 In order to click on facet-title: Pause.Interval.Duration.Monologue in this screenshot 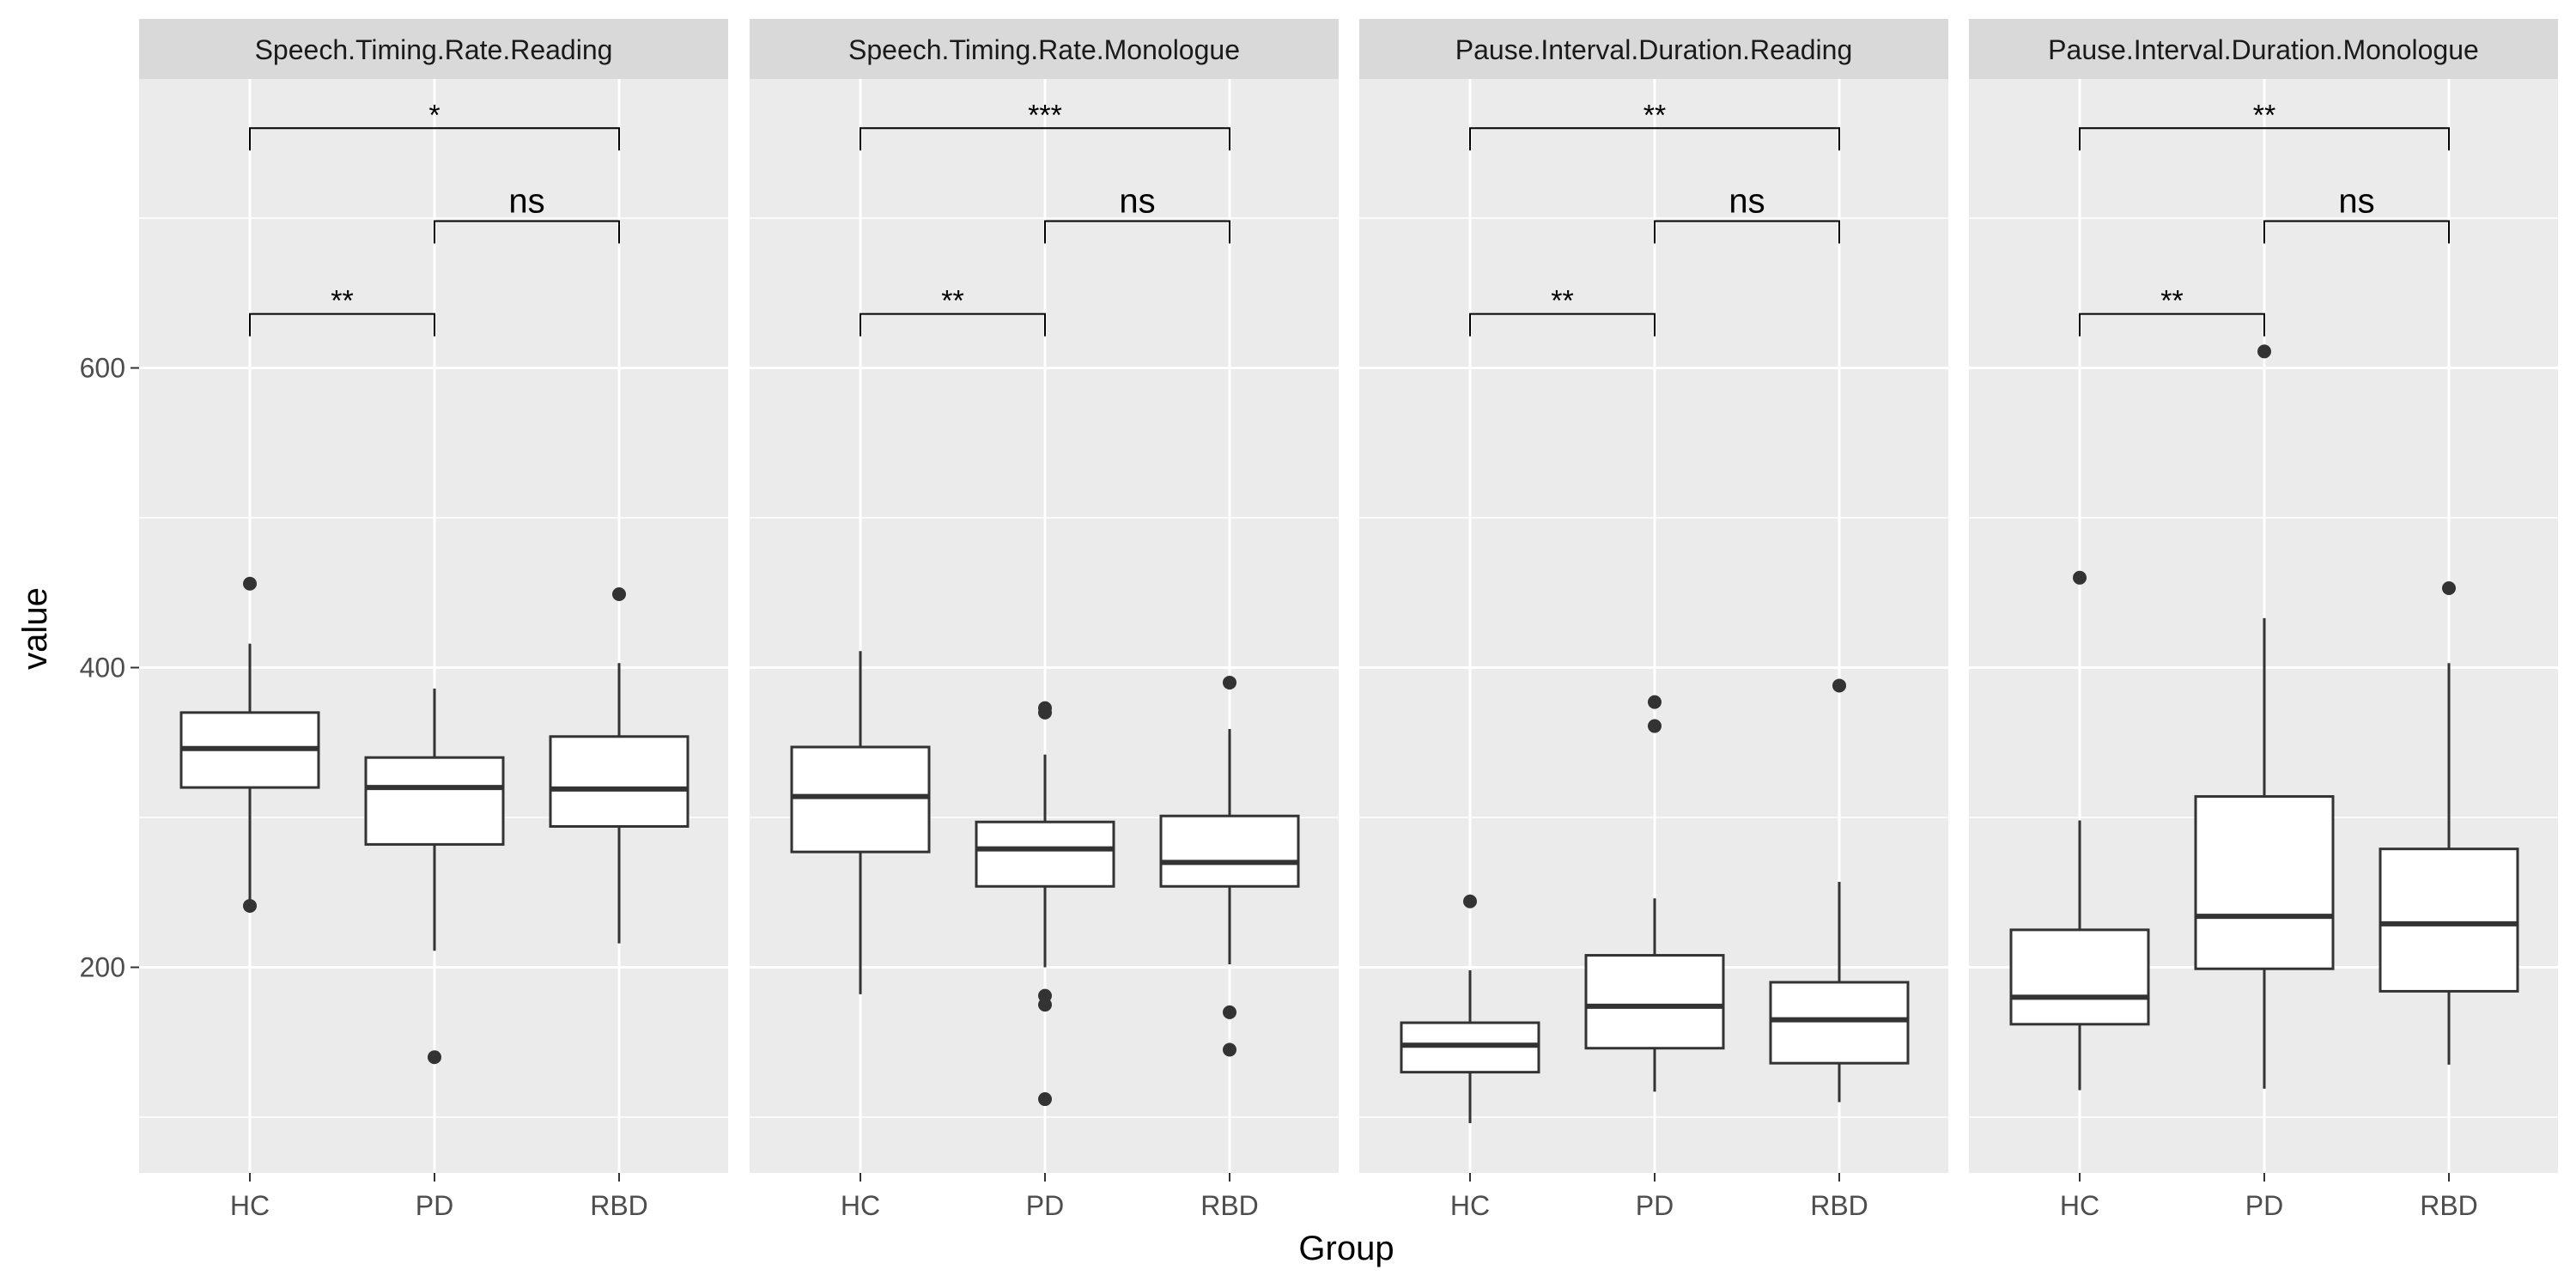, I will do `click(2263, 49)`.